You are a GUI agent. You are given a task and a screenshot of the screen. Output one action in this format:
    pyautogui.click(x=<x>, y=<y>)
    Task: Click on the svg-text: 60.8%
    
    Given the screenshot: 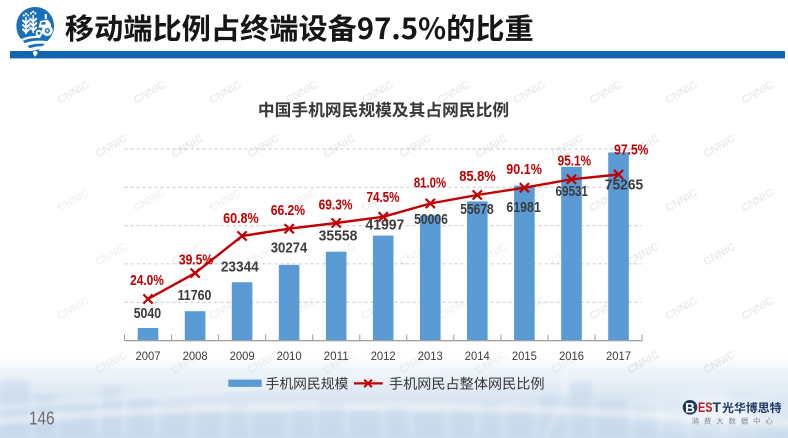 What is the action you would take?
    pyautogui.click(x=241, y=218)
    